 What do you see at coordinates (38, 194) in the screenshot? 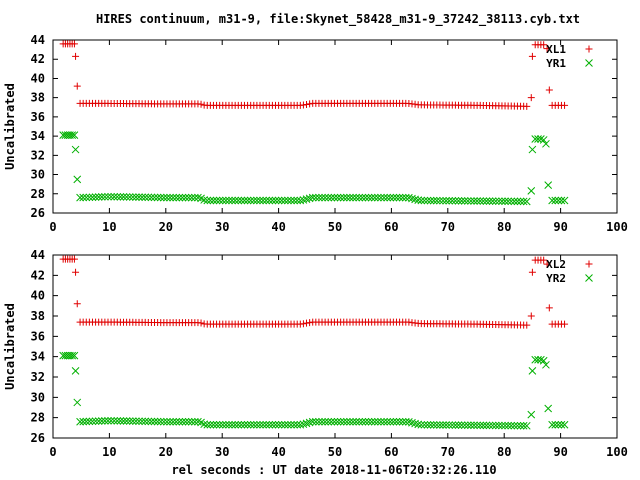
I see `y-tick-label: 28` at bounding box center [38, 194].